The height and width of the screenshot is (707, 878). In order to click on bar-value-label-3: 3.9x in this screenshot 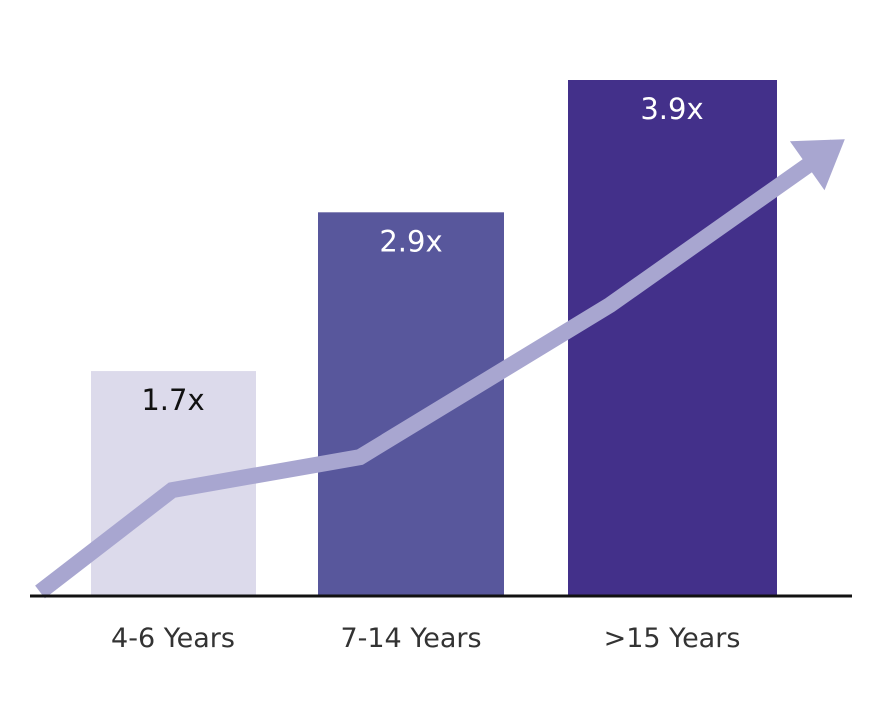, I will do `click(671, 109)`.